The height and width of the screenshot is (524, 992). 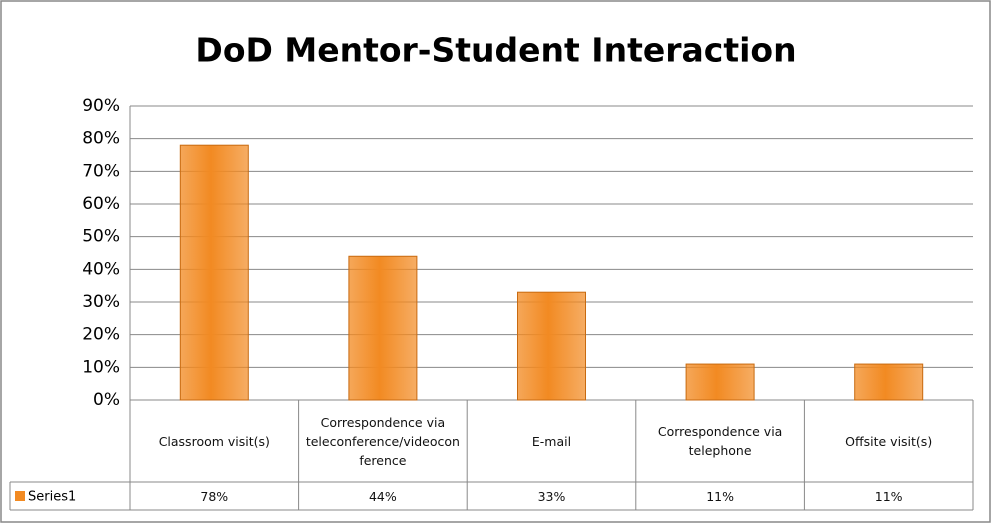 What do you see at coordinates (20, 496) in the screenshot?
I see `legend-swatch` at bounding box center [20, 496].